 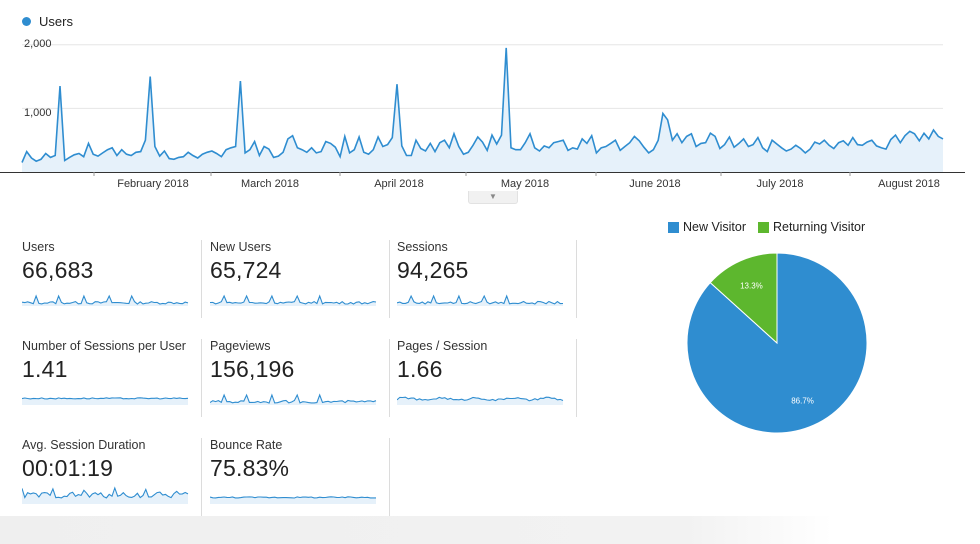 What do you see at coordinates (252, 369) in the screenshot?
I see `metric-value: 156,196` at bounding box center [252, 369].